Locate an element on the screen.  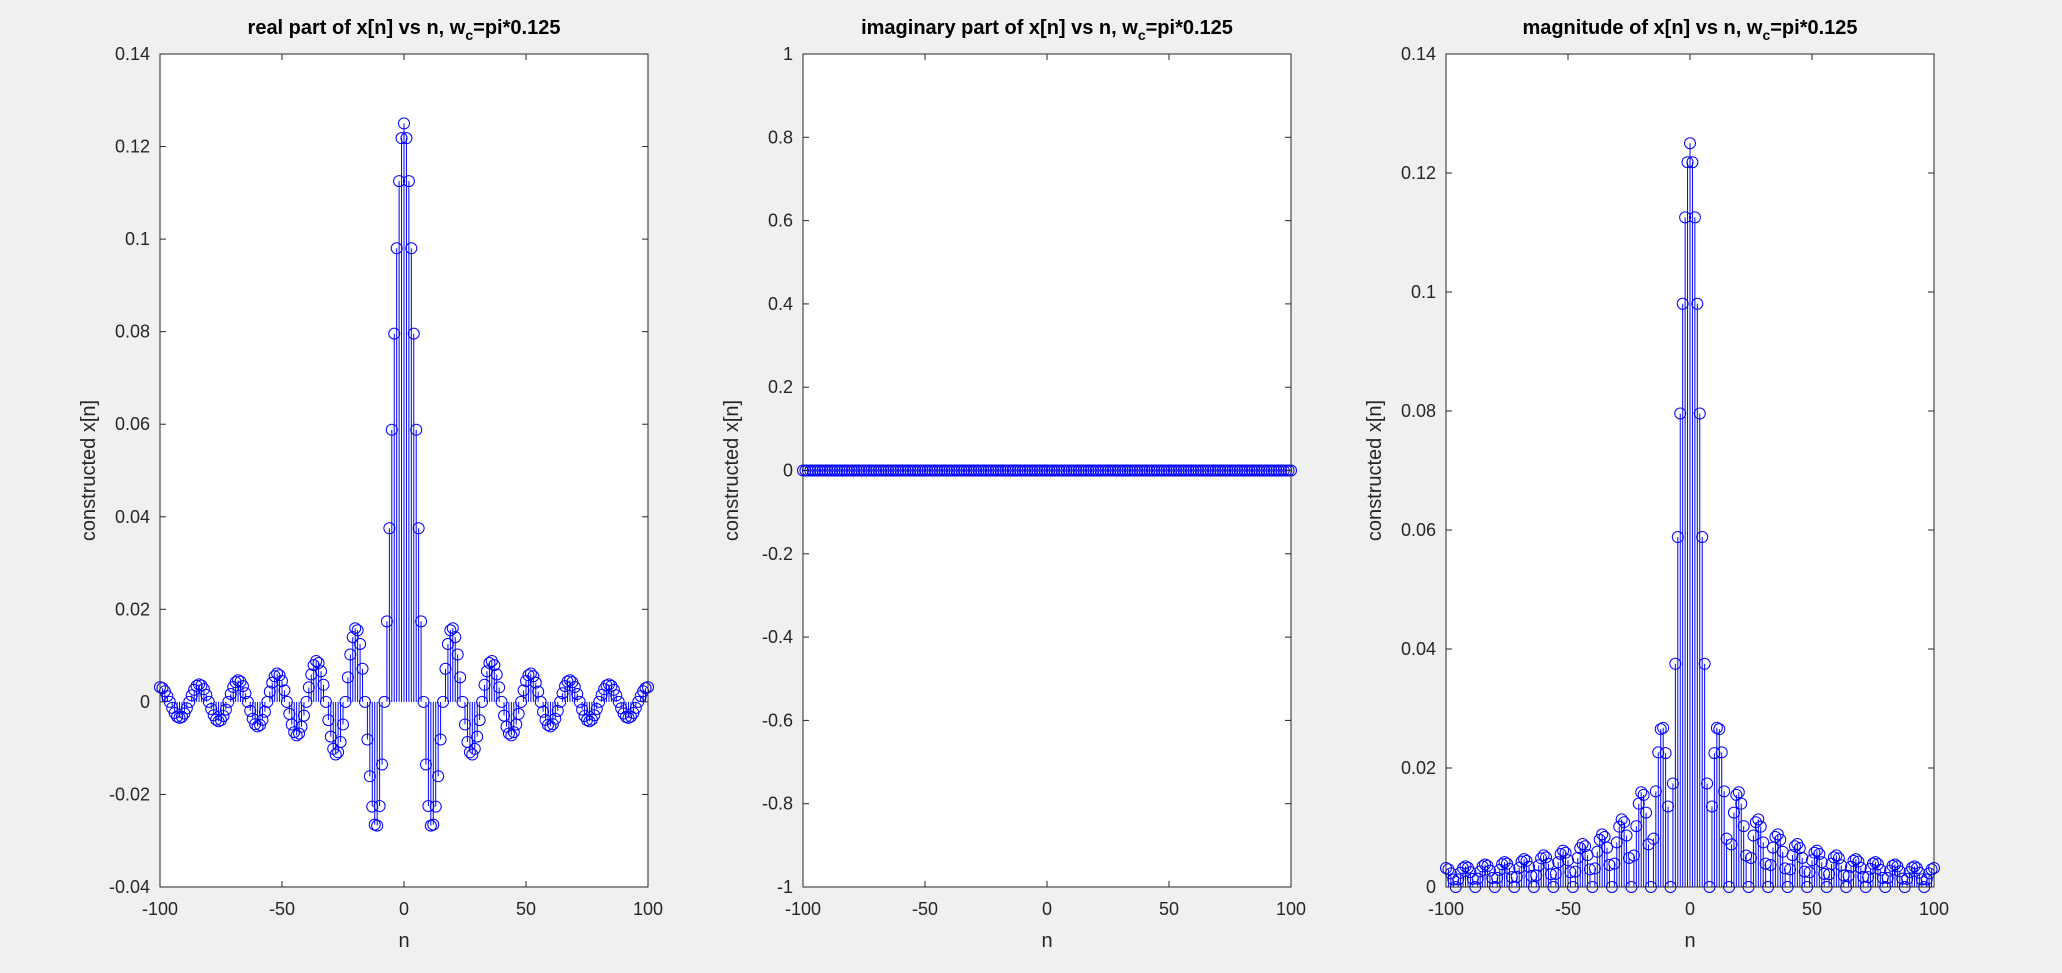
x-tick-label: 50 is located at coordinates (1169, 909).